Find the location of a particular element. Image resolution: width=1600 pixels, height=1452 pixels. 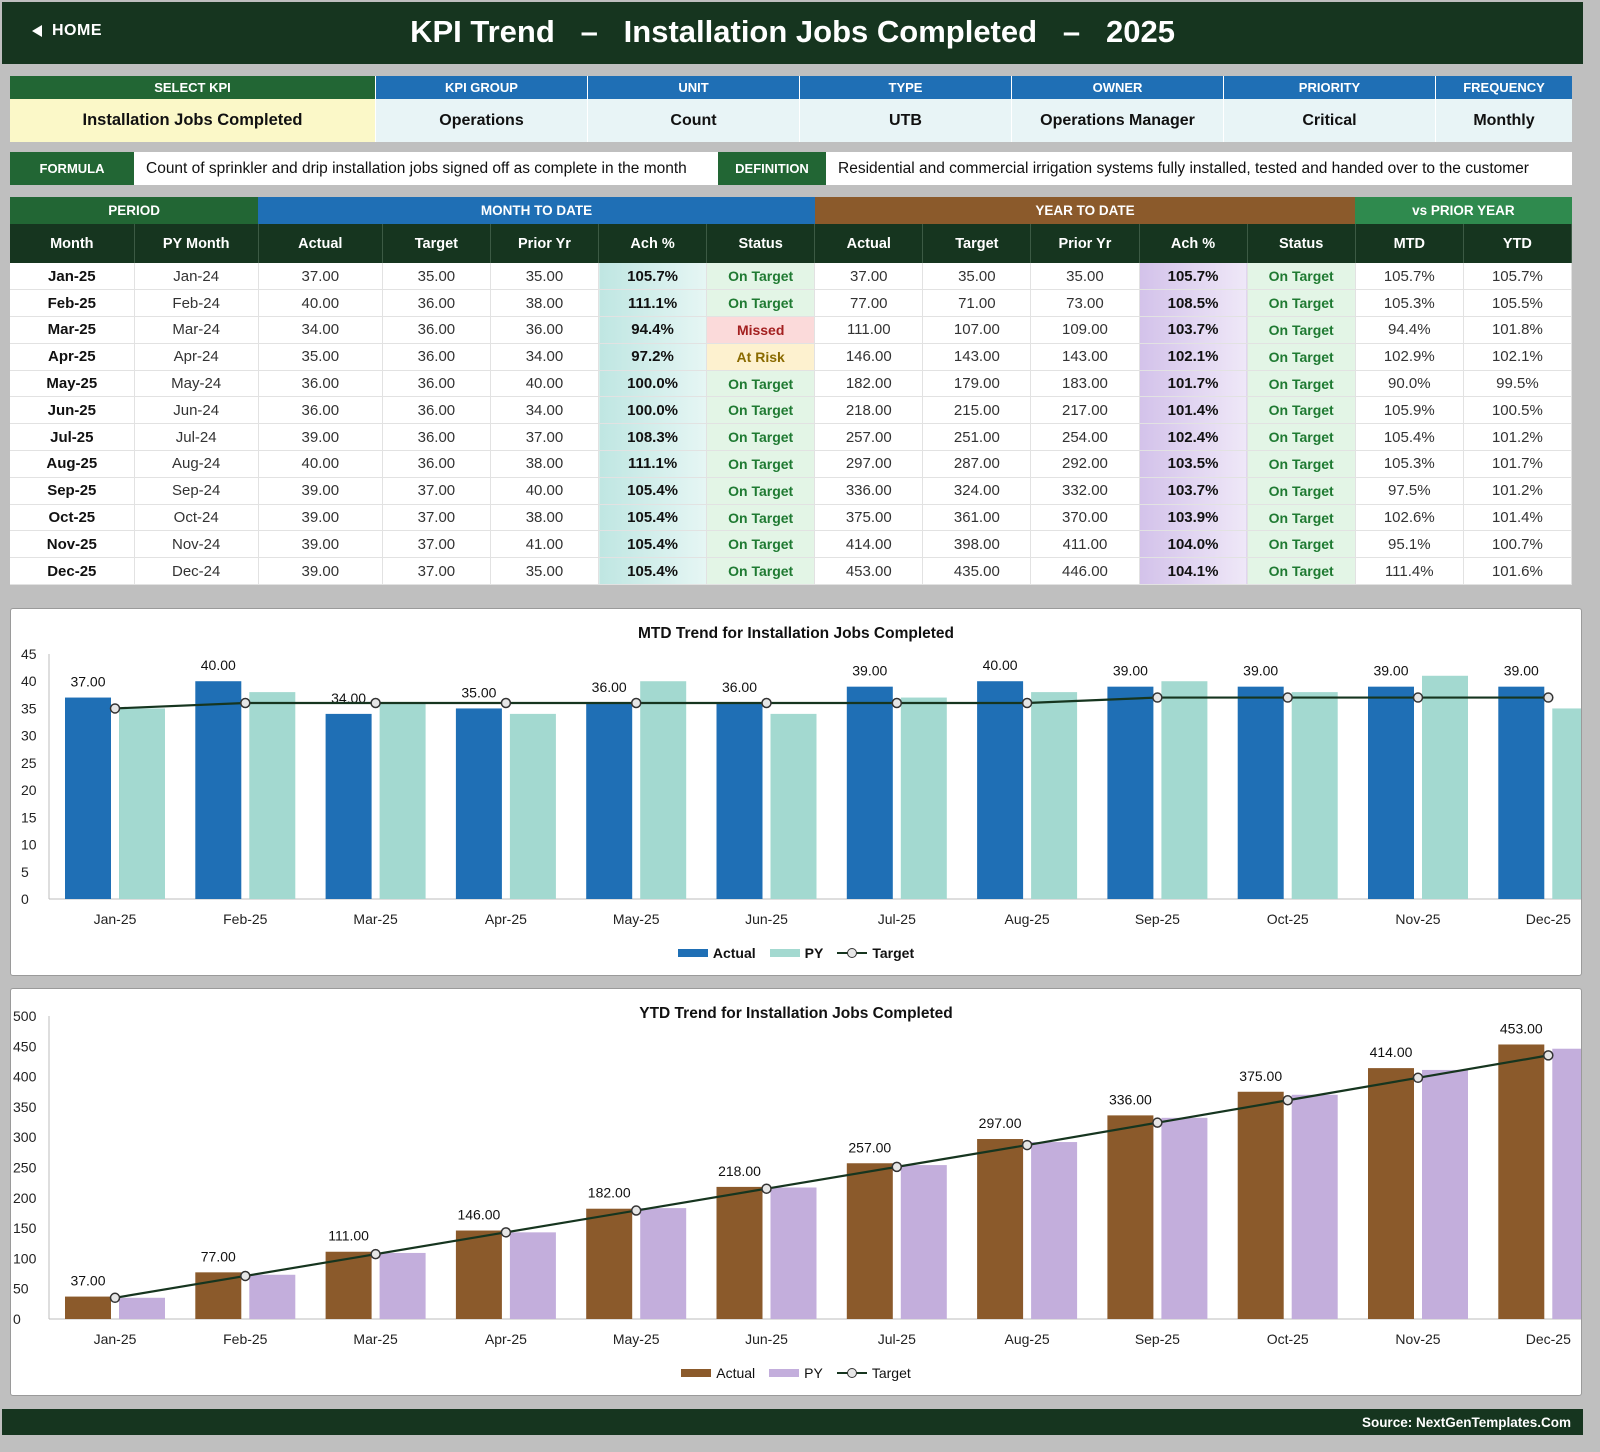

table-cell: 143.00 is located at coordinates (1085, 357).